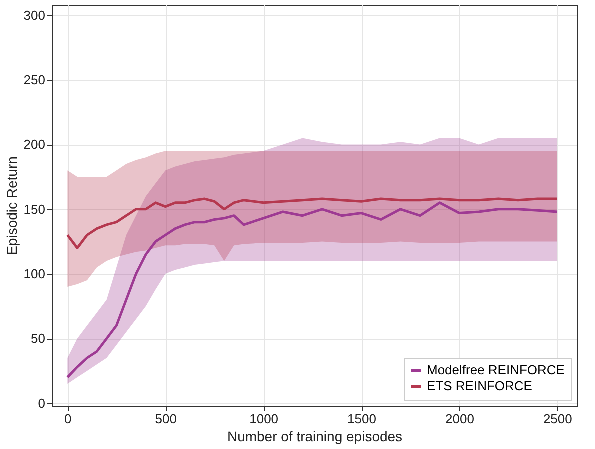 The image size is (595, 449). Describe the element at coordinates (35, 80) in the screenshot. I see `y-tick-label: 250` at that location.